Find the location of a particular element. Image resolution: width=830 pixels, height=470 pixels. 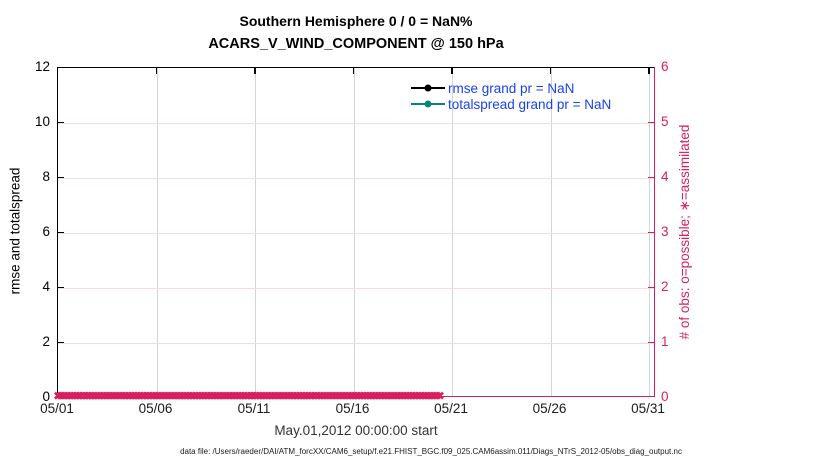

legend-item-rmse: rmse grand pr = NaN is located at coordinates (536, 88).